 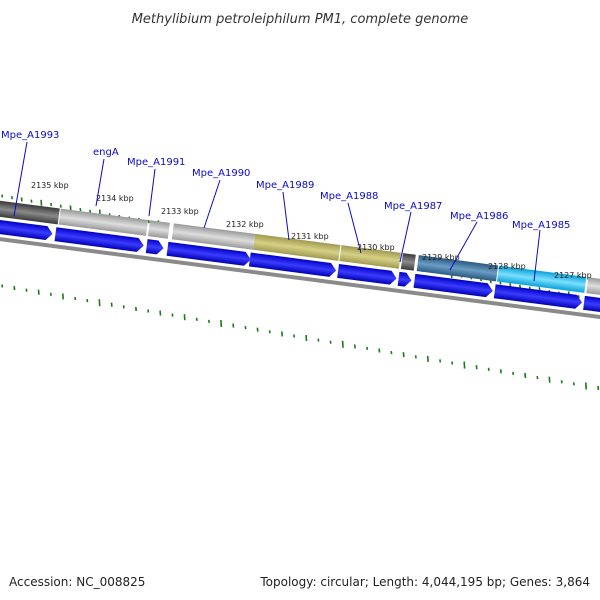 What do you see at coordinates (180, 211) in the screenshot?
I see `kbp-label: 2133 kbp` at bounding box center [180, 211].